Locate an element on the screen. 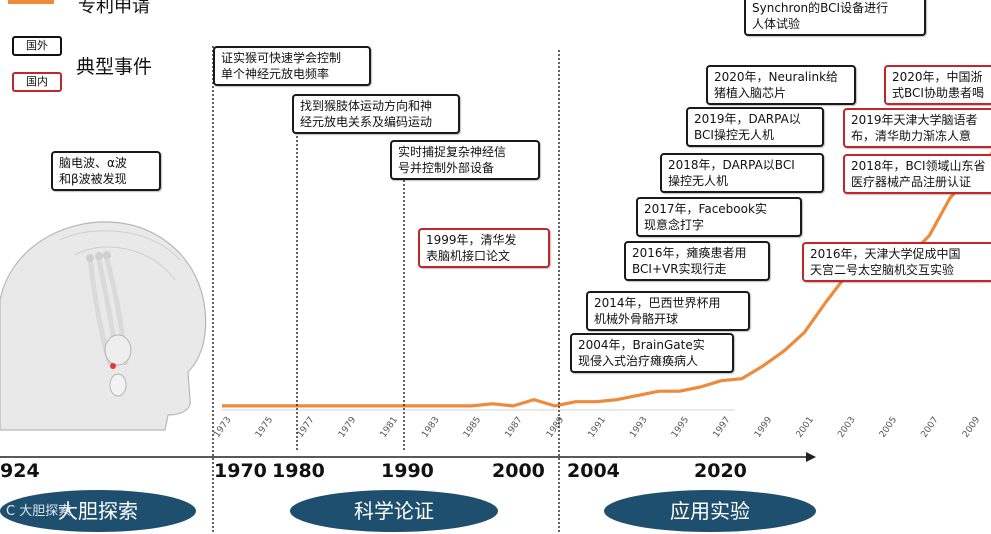 Image resolution: width=991 pixels, height=534 pixels. event-monkey-neuron-control: 证实猴可快速学会控制 单个神经元放电频率 is located at coordinates (292, 66).